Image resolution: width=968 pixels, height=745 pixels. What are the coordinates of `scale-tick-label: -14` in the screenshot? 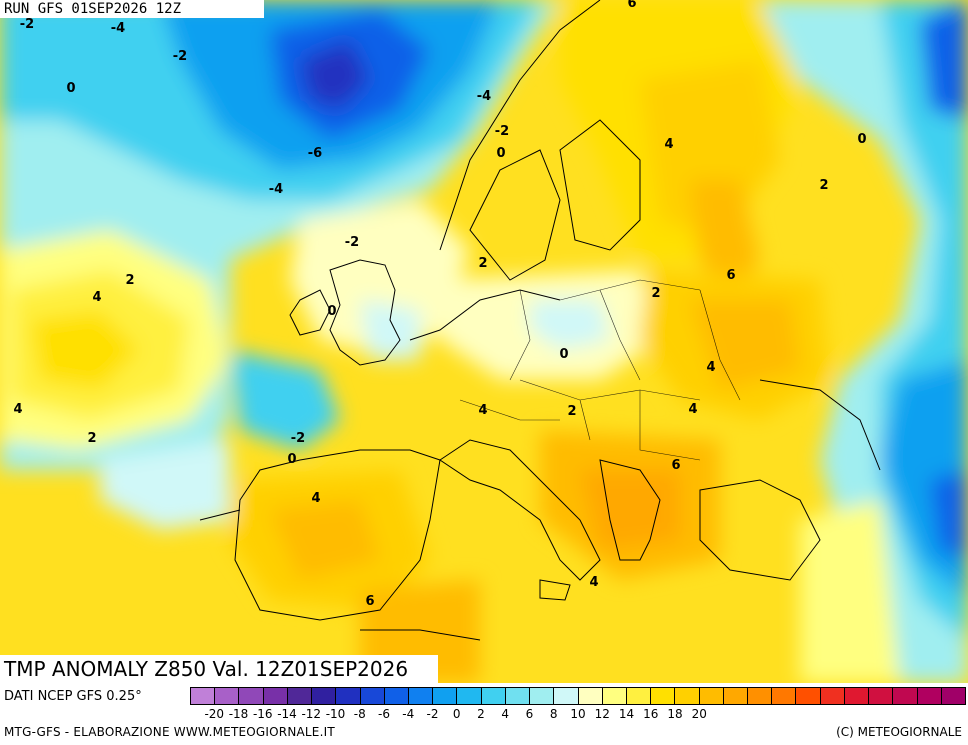 It's located at (287, 714).